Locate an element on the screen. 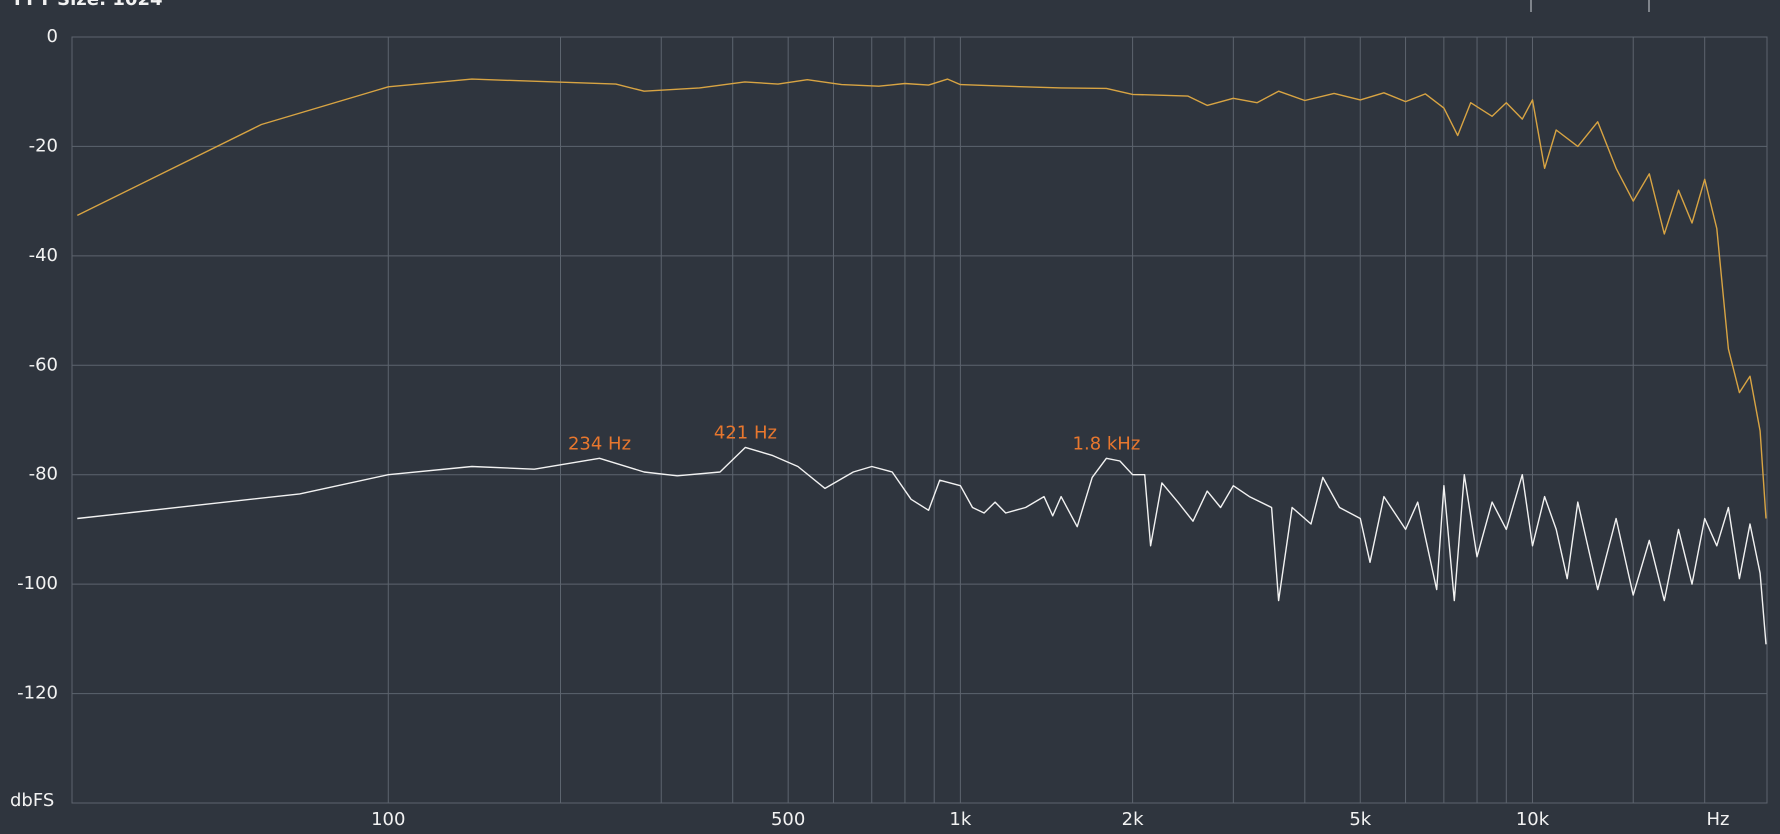 Image resolution: width=1780 pixels, height=834 pixels. peak-label: 1.8 kHz is located at coordinates (1107, 443).